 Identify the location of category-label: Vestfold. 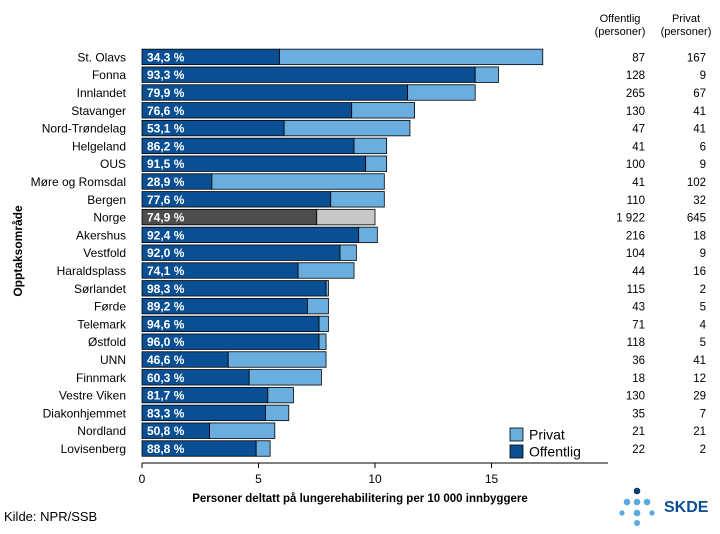
(104, 253).